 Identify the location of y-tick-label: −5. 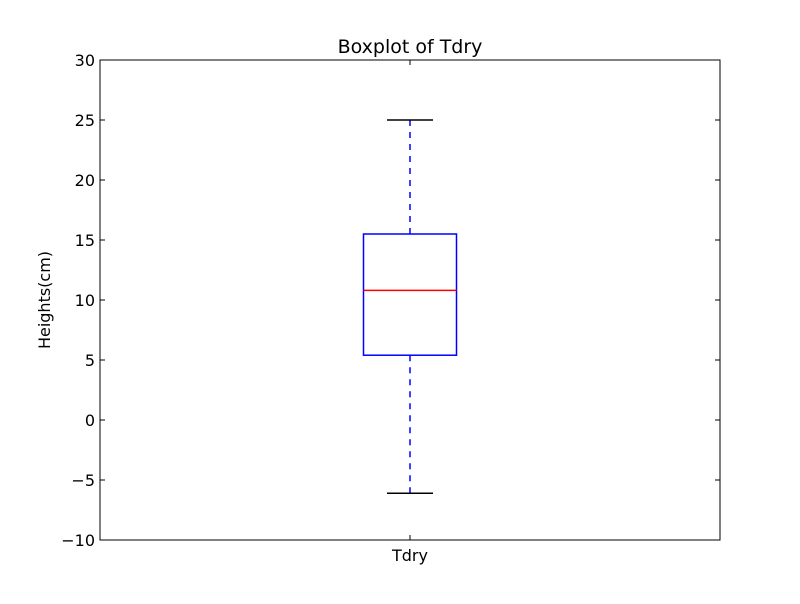
(83, 480).